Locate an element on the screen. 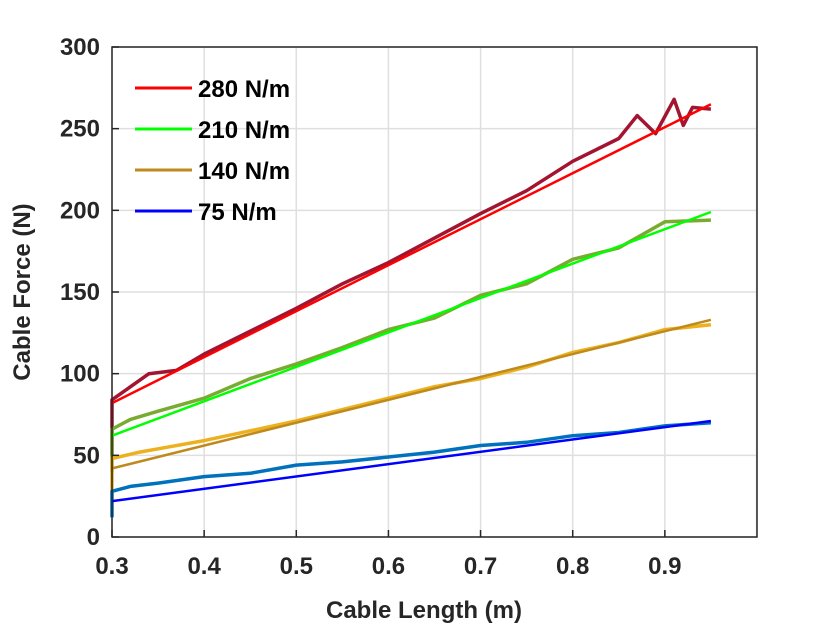 The width and height of the screenshot is (840, 630). x-tick-labels: 0.3 0.4 0.5 0.6 0.7 0.8 0.9 is located at coordinates (388, 566).